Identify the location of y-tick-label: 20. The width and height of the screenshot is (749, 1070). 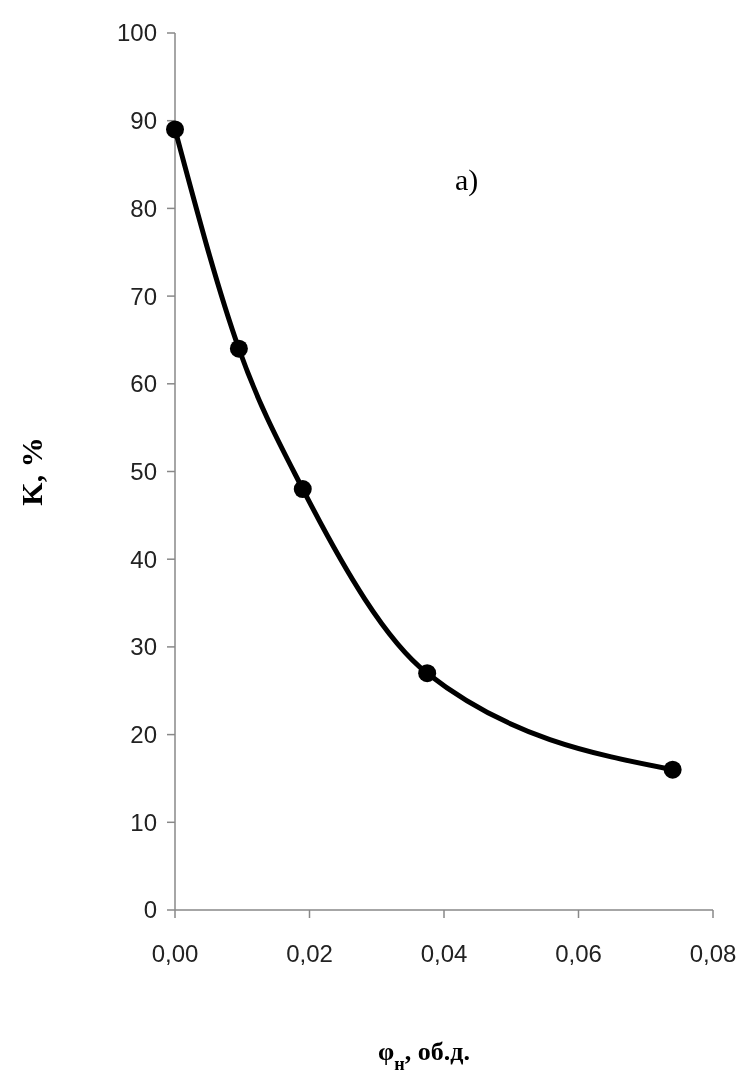
(143, 734).